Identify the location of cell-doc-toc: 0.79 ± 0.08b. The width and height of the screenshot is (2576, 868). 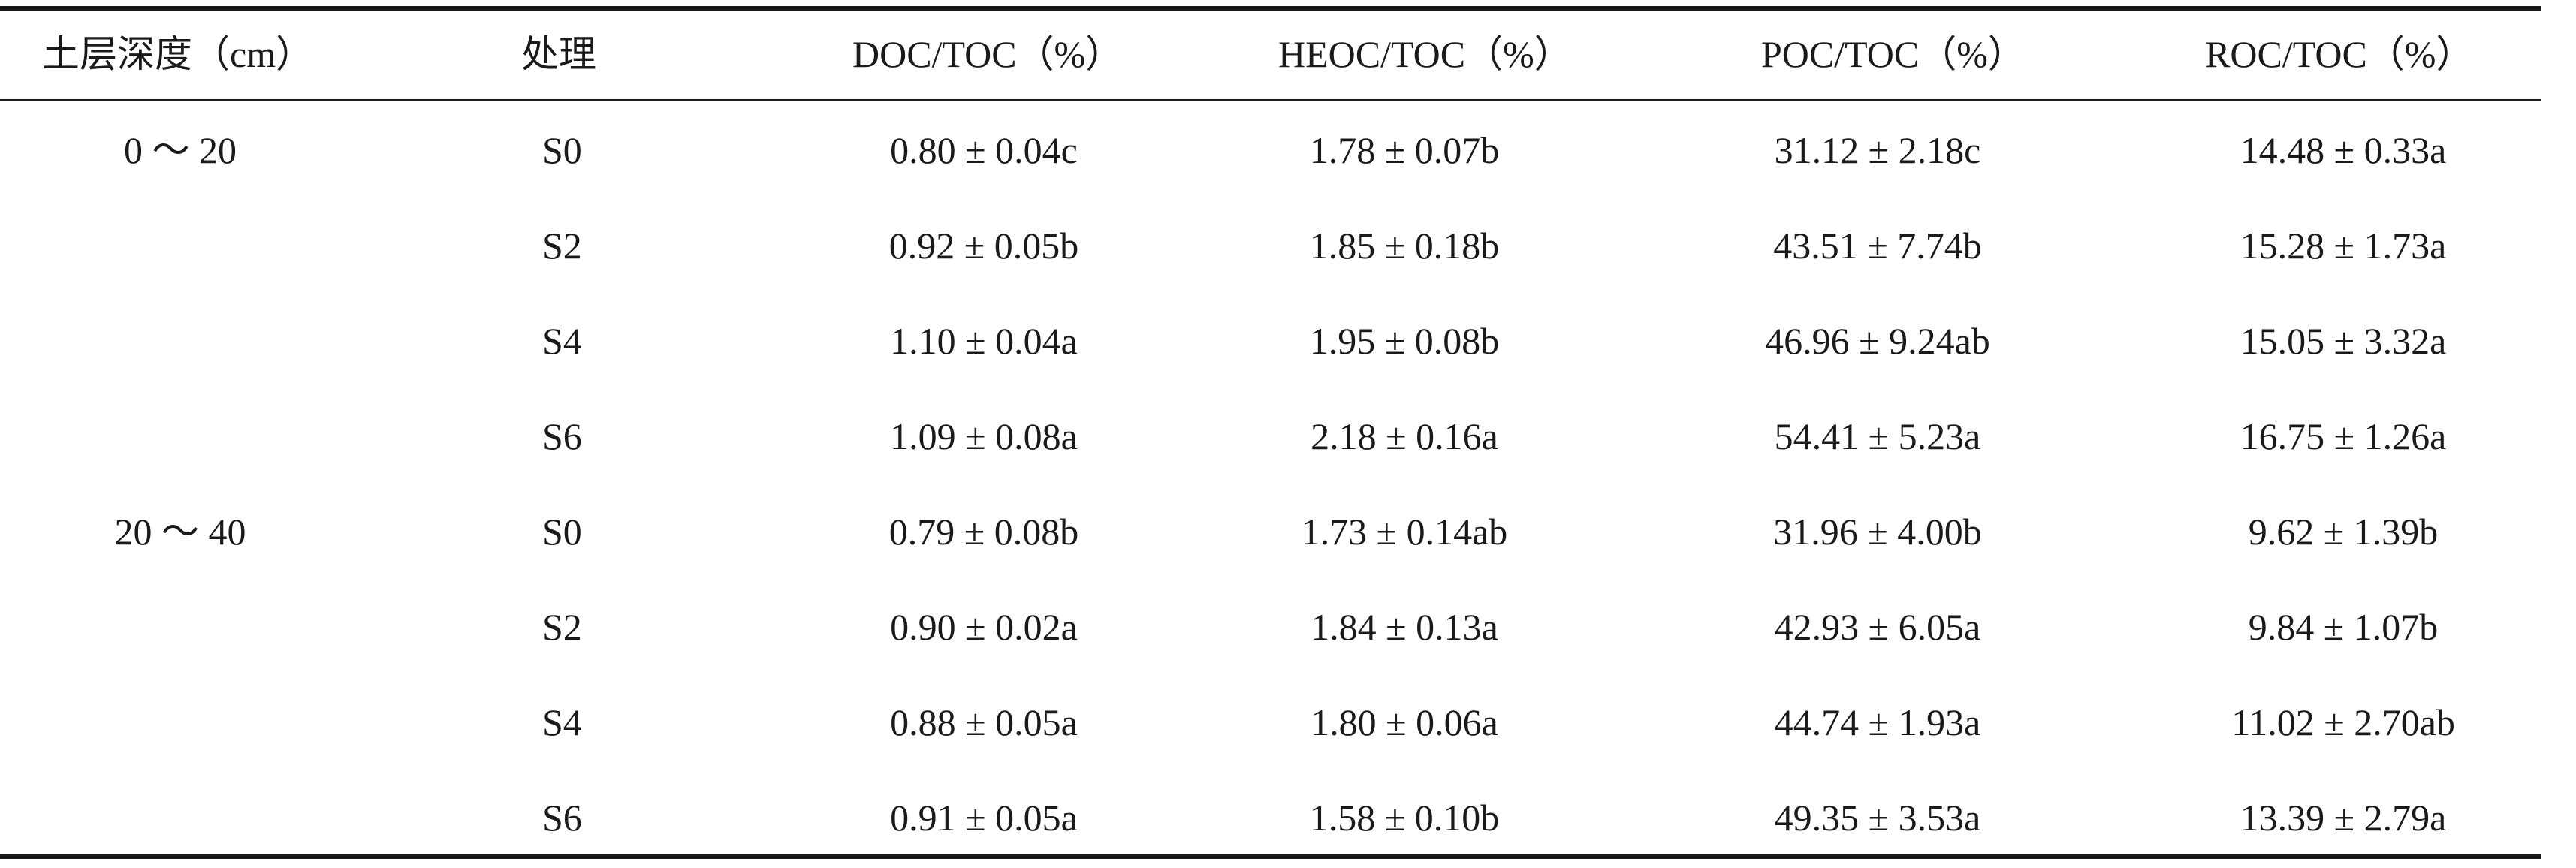
(984, 532).